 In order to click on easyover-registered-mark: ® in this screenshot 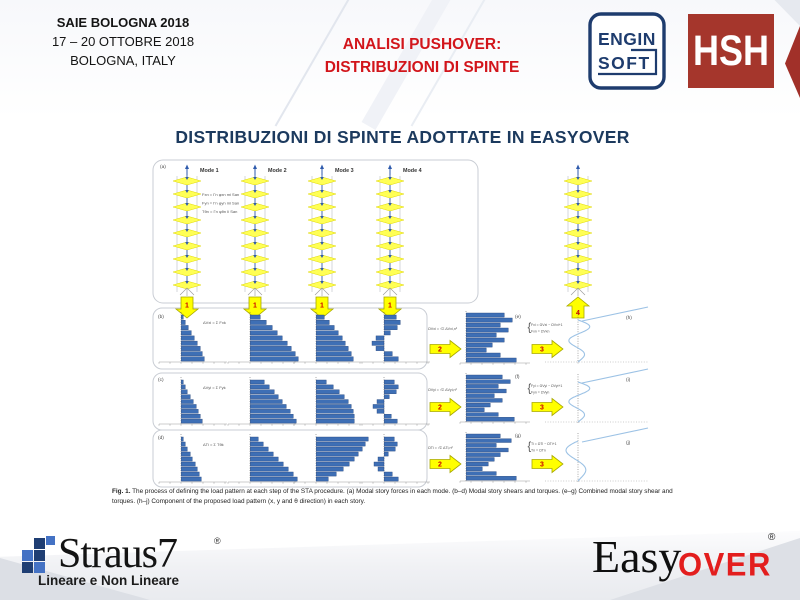, I will do `click(772, 537)`.